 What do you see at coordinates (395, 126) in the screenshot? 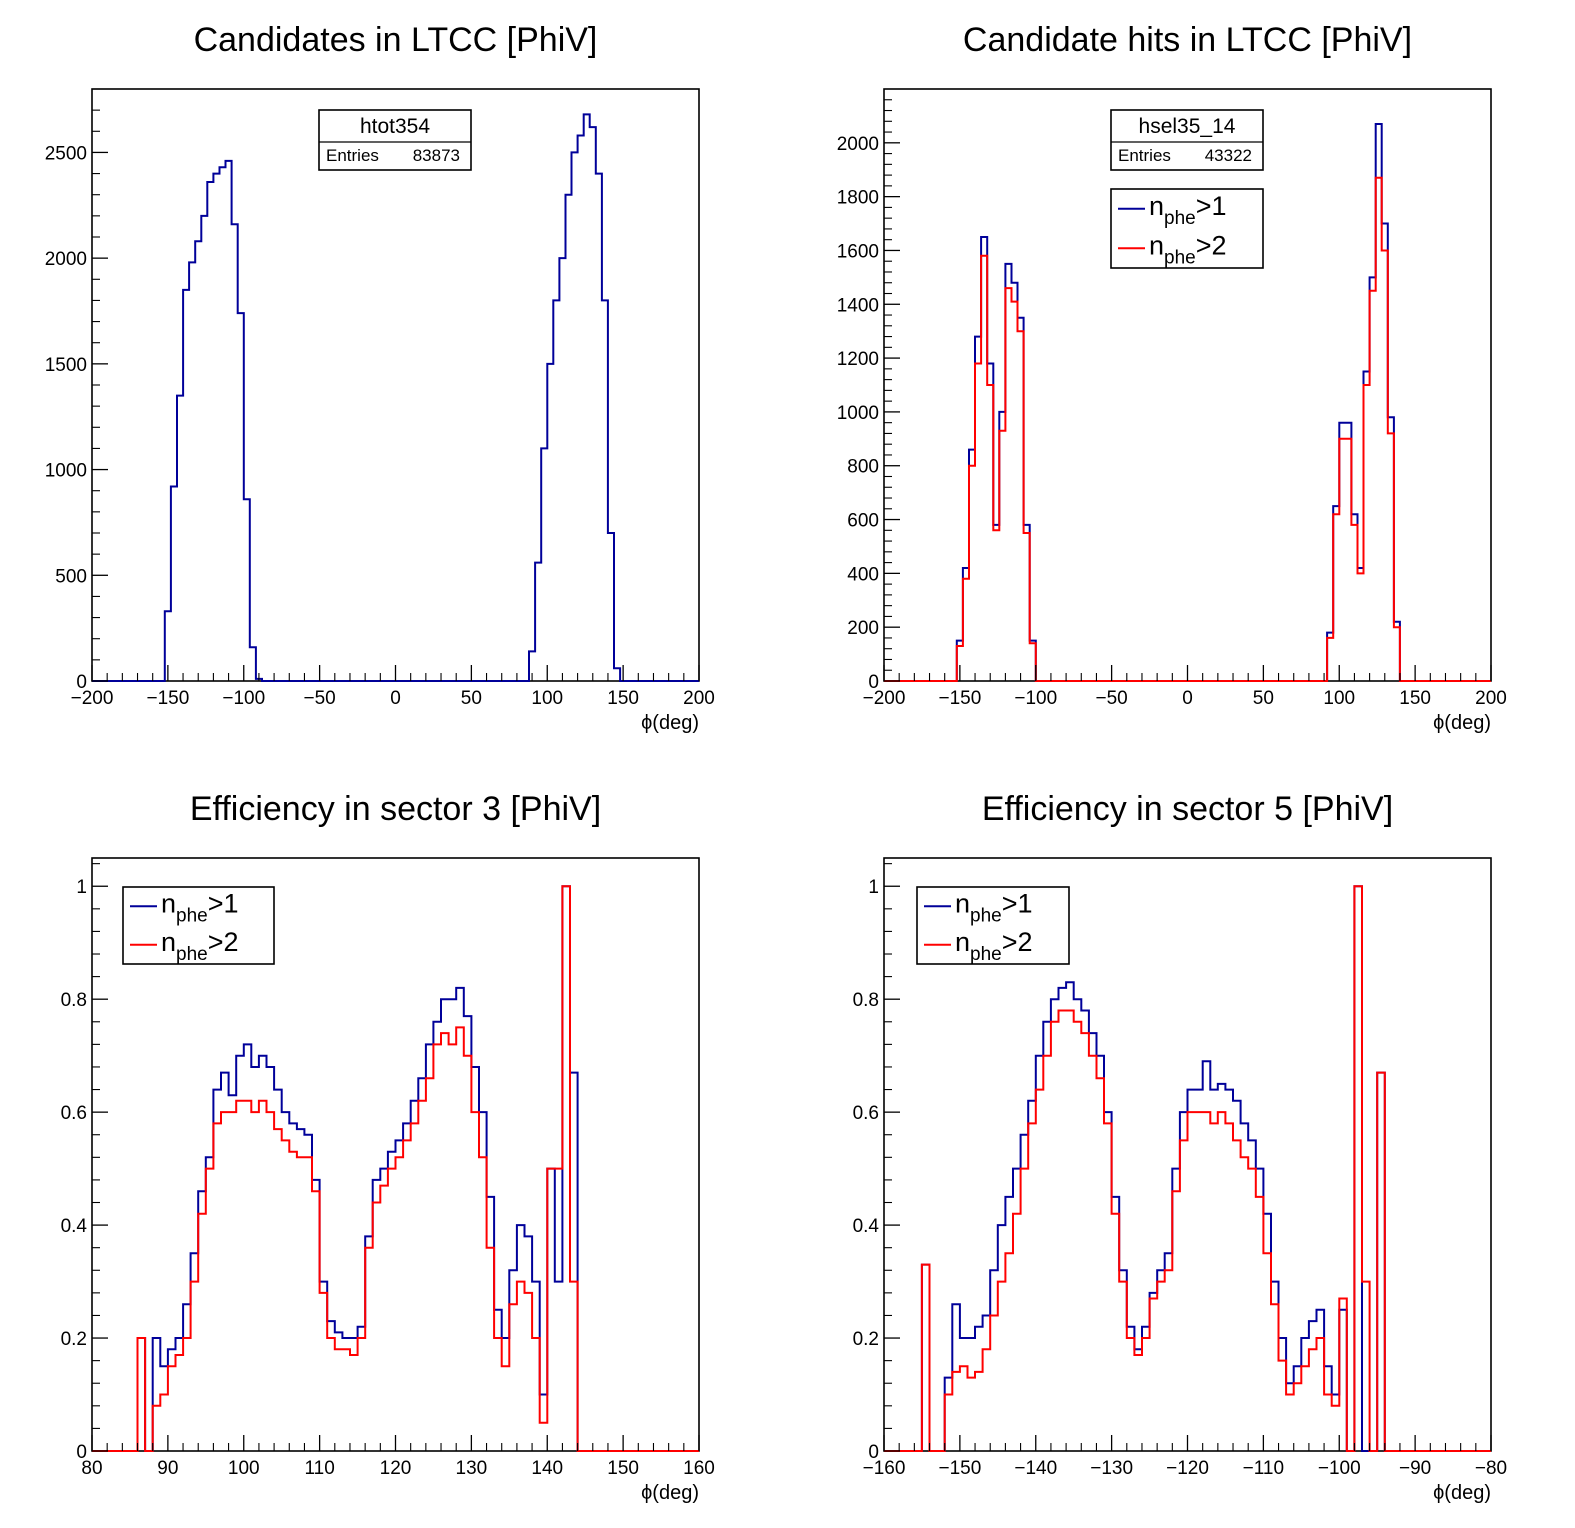
I see `stats-box-name: htot354` at bounding box center [395, 126].